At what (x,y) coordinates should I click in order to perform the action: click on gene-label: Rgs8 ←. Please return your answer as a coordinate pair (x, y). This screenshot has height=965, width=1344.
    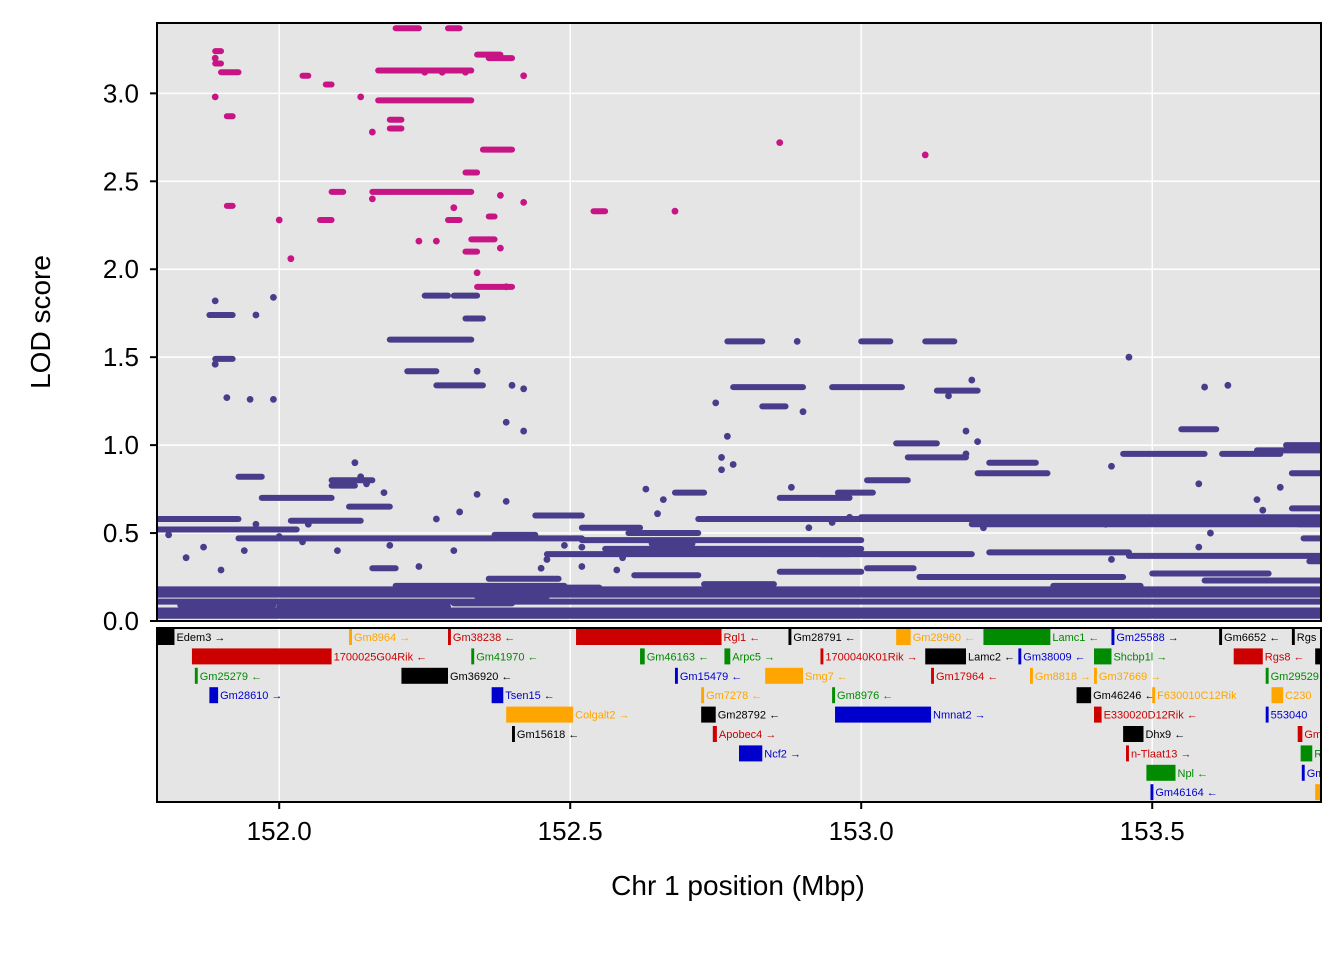
    Looking at the image, I should click on (1285, 657).